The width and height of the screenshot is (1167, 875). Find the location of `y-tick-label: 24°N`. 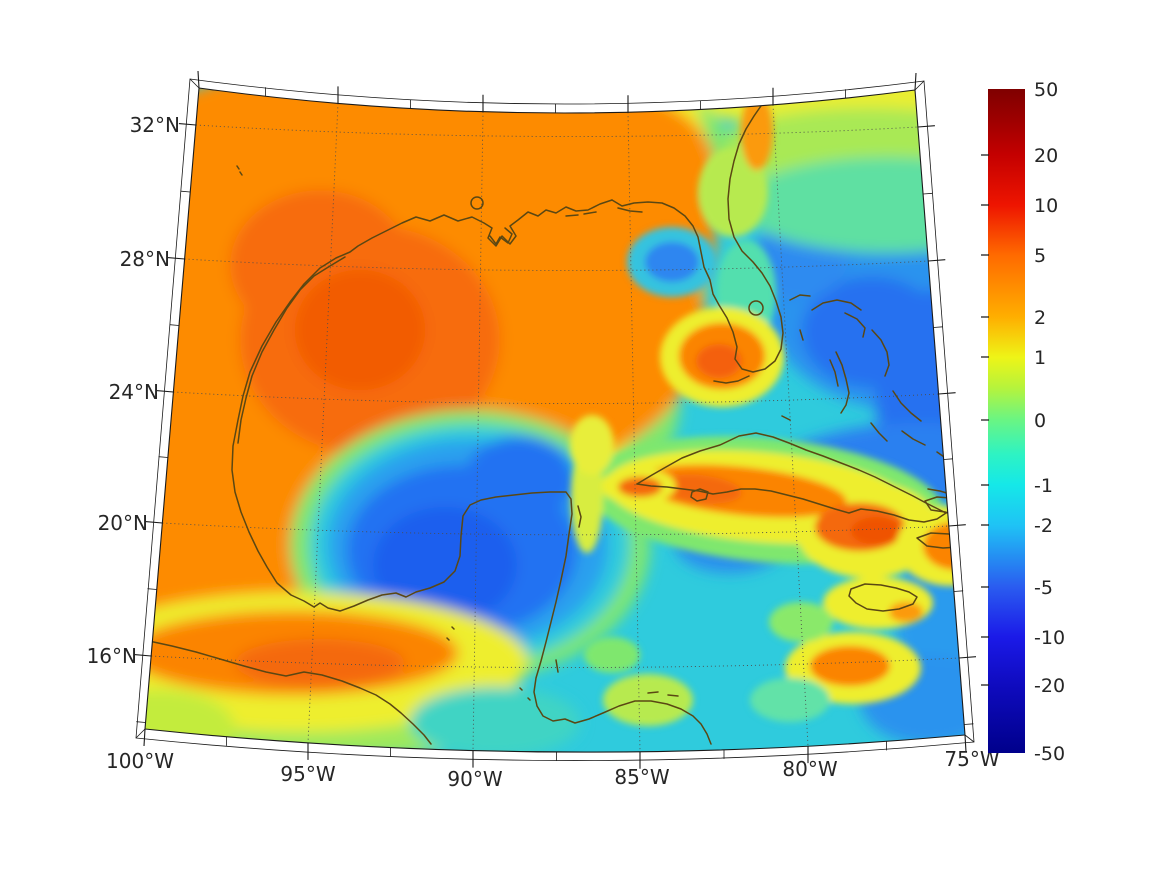

y-tick-label: 24°N is located at coordinates (134, 392).